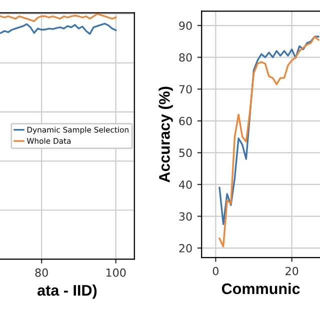 The height and width of the screenshot is (320, 320). I want to click on y-tick-label: 70, so click(185, 89).